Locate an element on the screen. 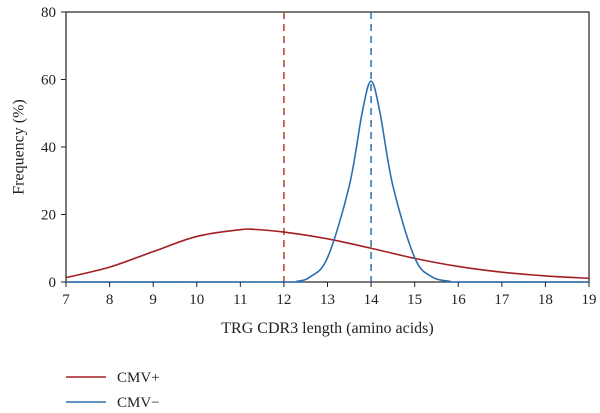  x-tick-label: 12 is located at coordinates (283, 300).